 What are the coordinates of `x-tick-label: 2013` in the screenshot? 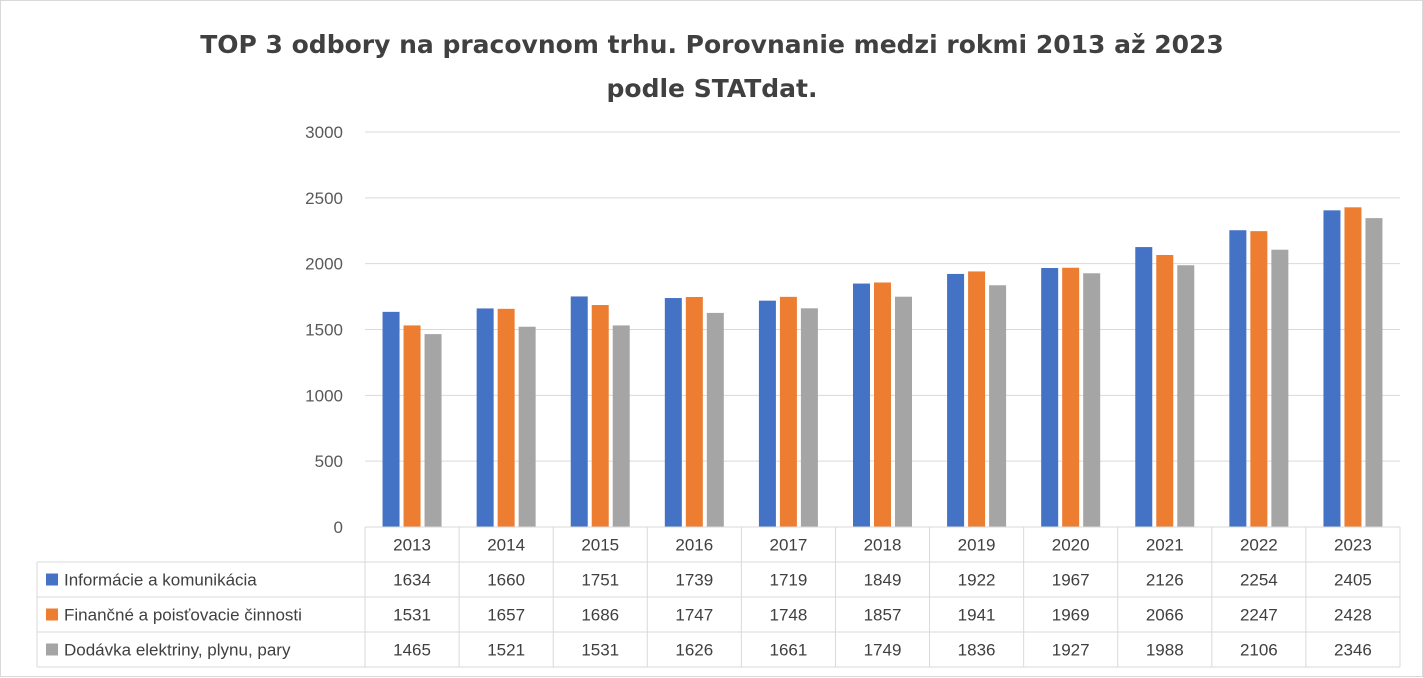 It's located at (412, 545).